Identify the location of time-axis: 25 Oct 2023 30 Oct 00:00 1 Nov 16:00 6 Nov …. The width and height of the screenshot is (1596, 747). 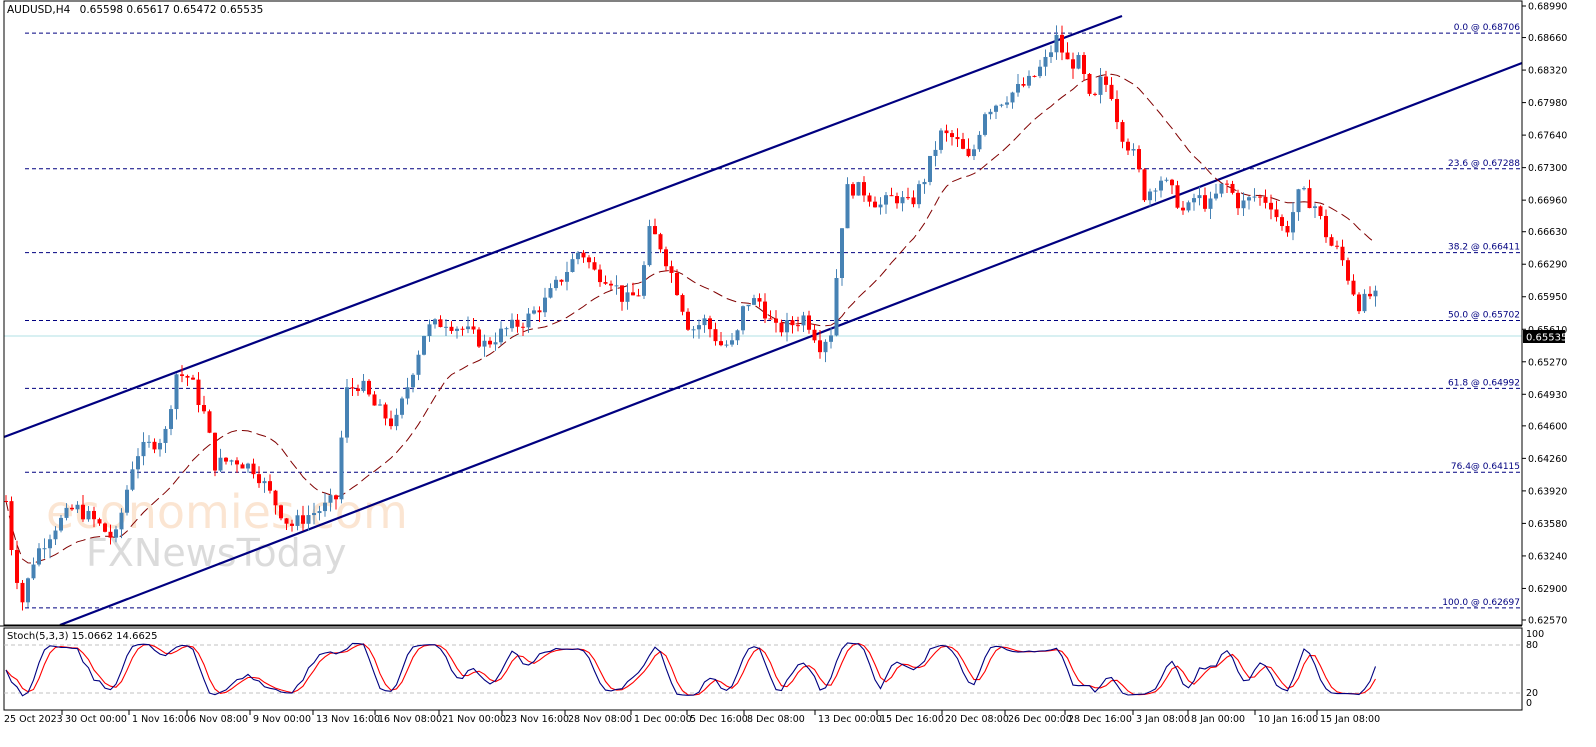
(692, 717).